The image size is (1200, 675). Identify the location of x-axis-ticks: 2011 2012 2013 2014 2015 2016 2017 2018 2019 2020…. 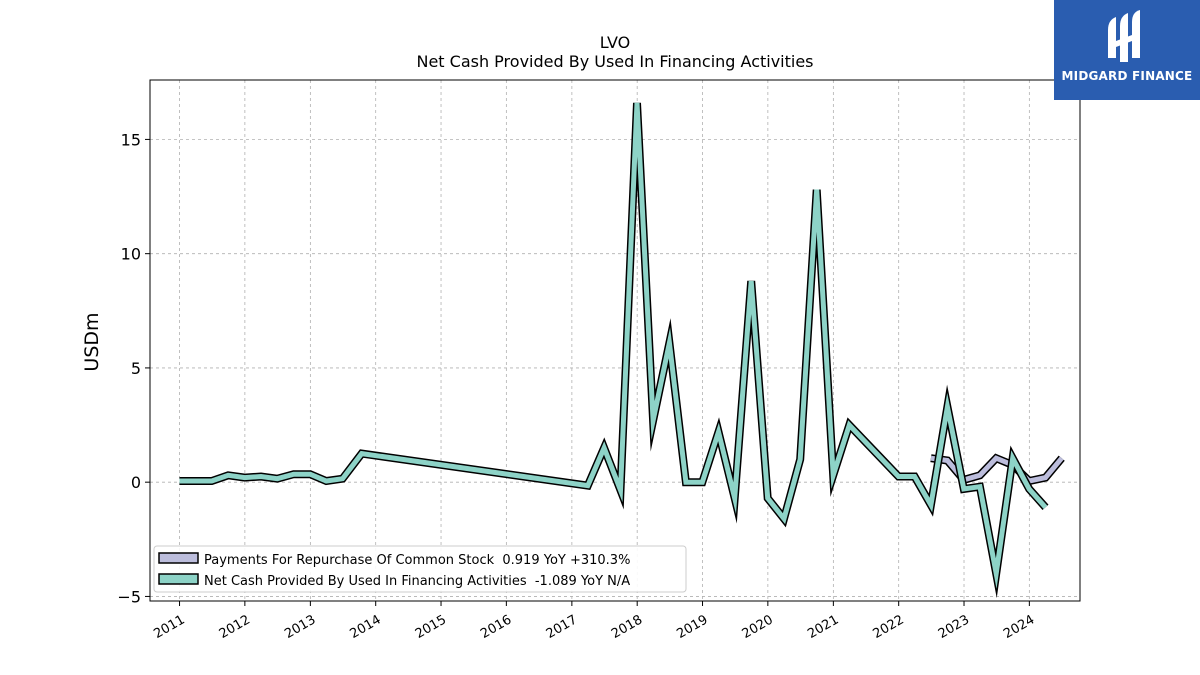
(594, 621).